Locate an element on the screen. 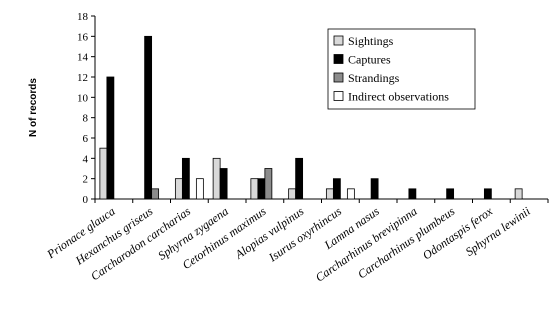  y-tick-label: 18 is located at coordinates (83, 17).